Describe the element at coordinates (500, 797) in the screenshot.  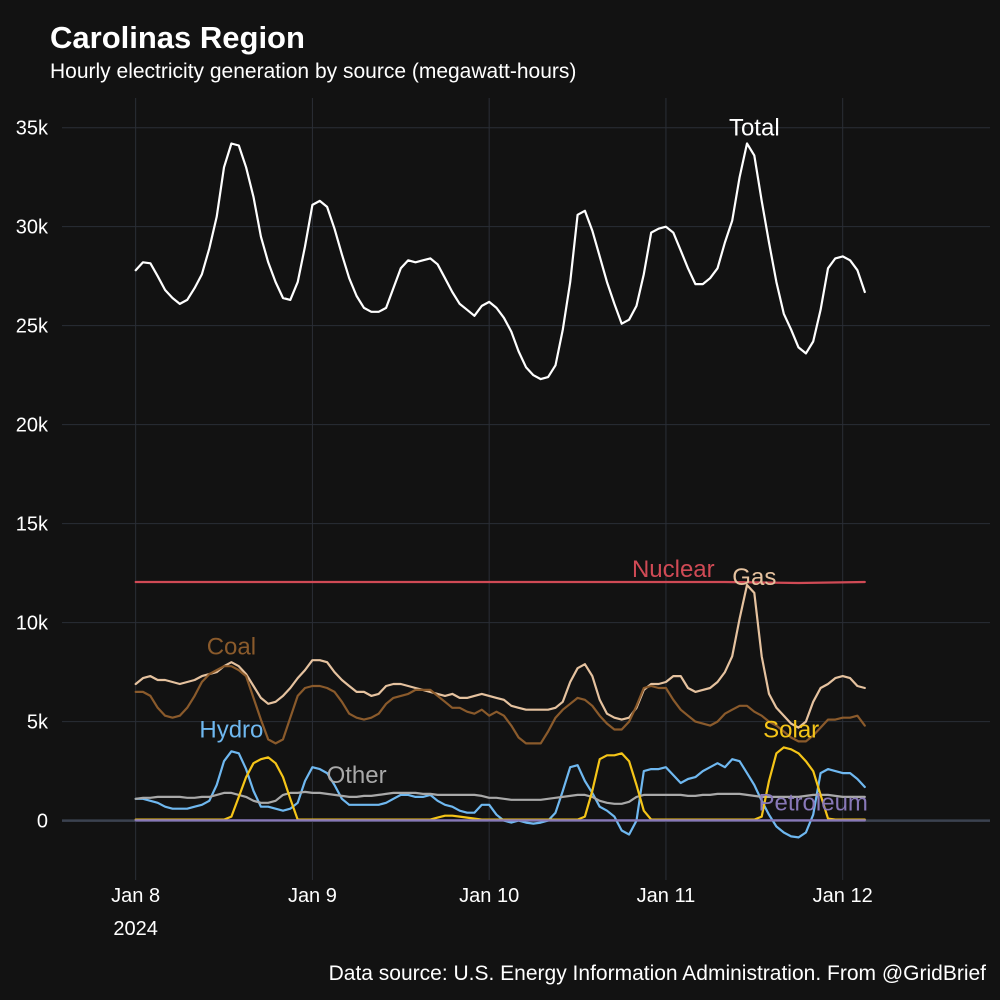
I see `series-line-other` at that location.